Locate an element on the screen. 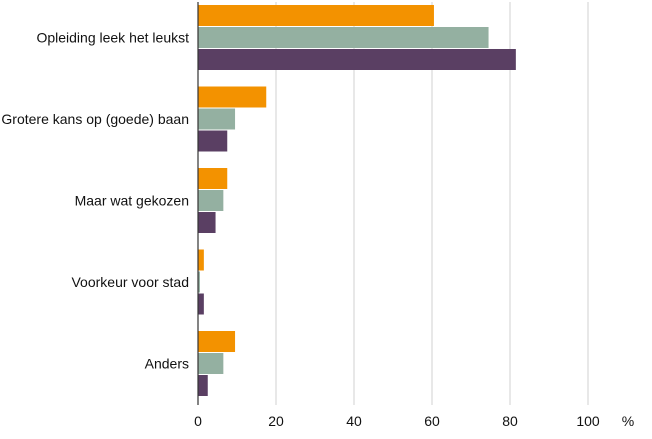 The image size is (652, 439). x-unit-label: % is located at coordinates (628, 421).